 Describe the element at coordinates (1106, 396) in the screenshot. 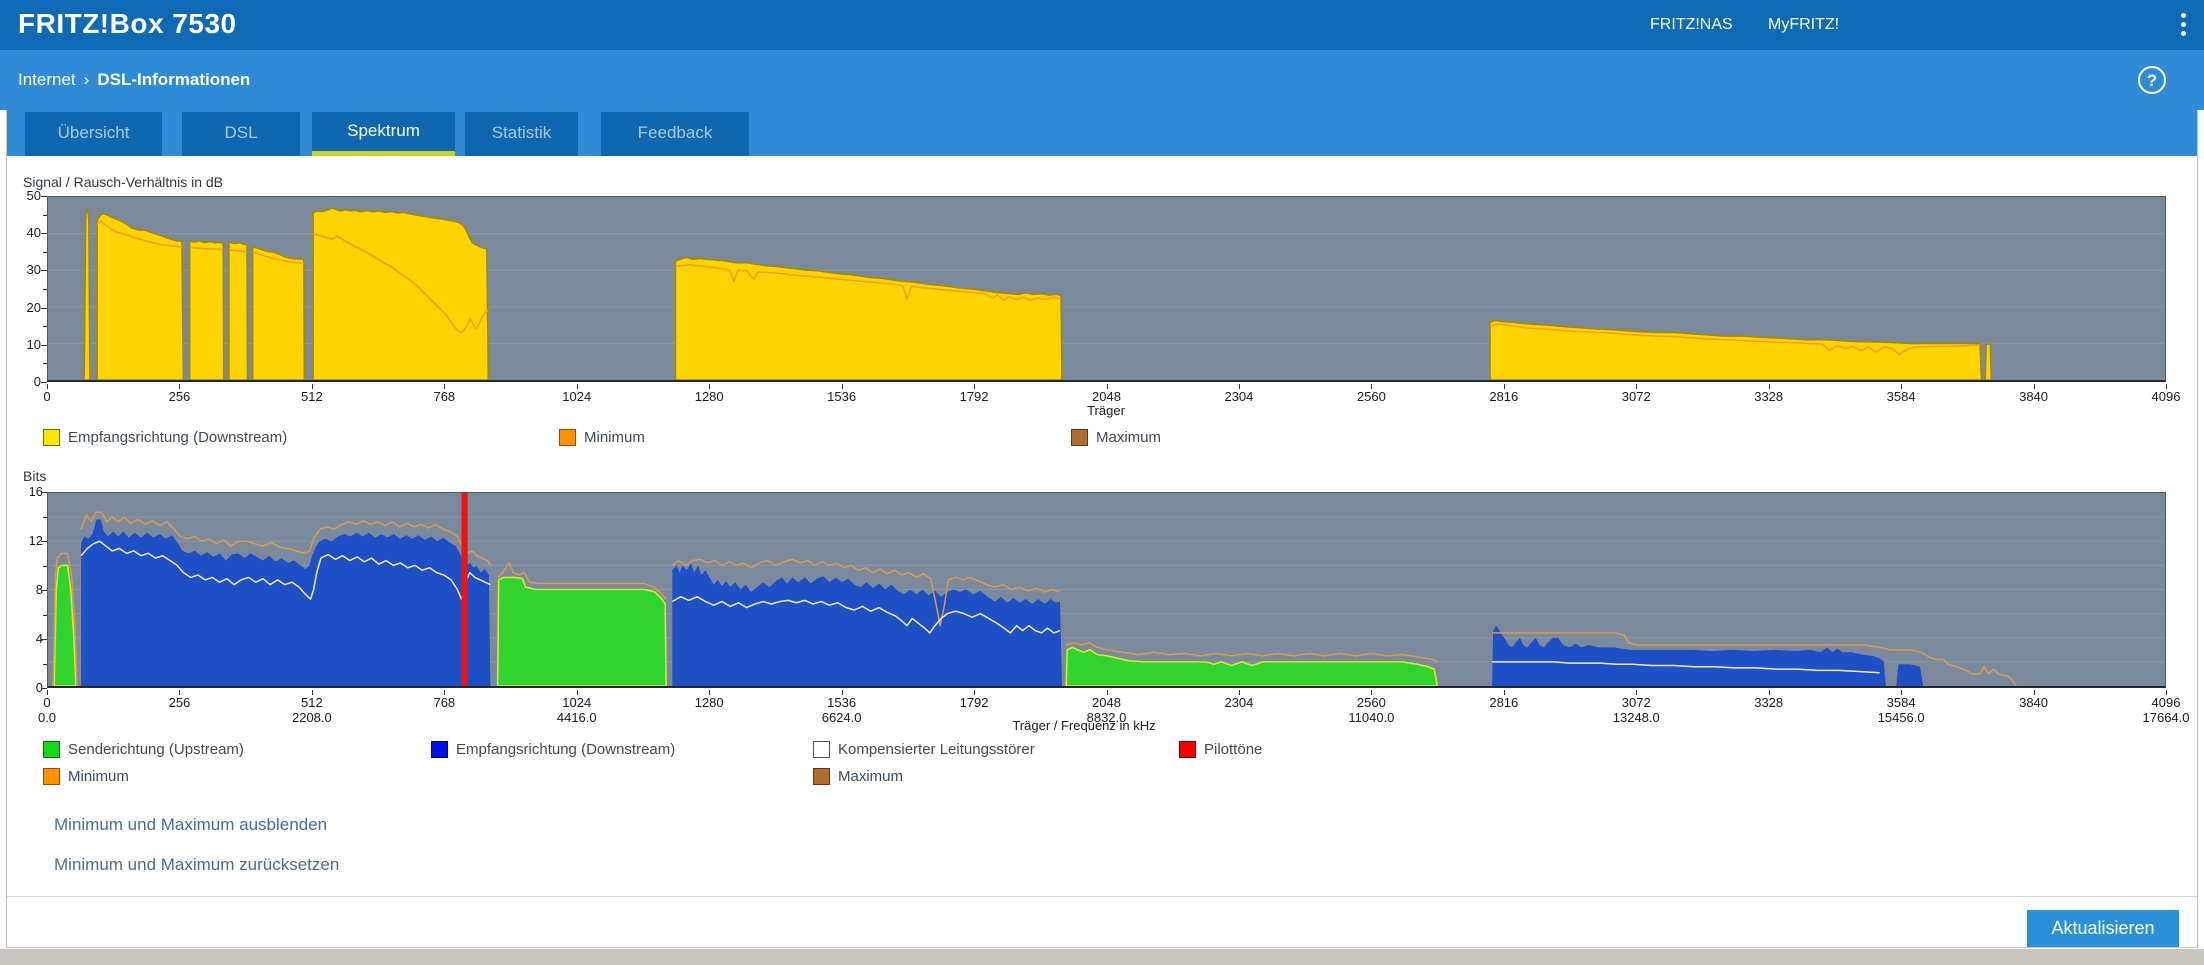

I see `x-tick-label: 2048` at that location.